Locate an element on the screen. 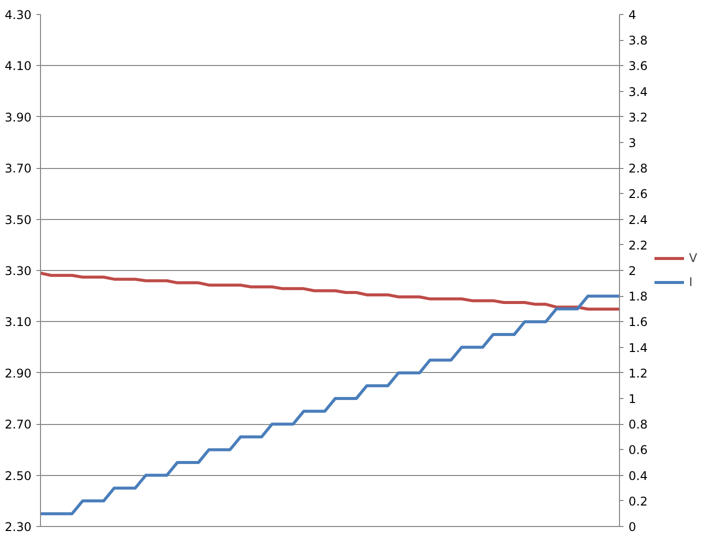  y2-tick-label: 1.8 is located at coordinates (638, 297).